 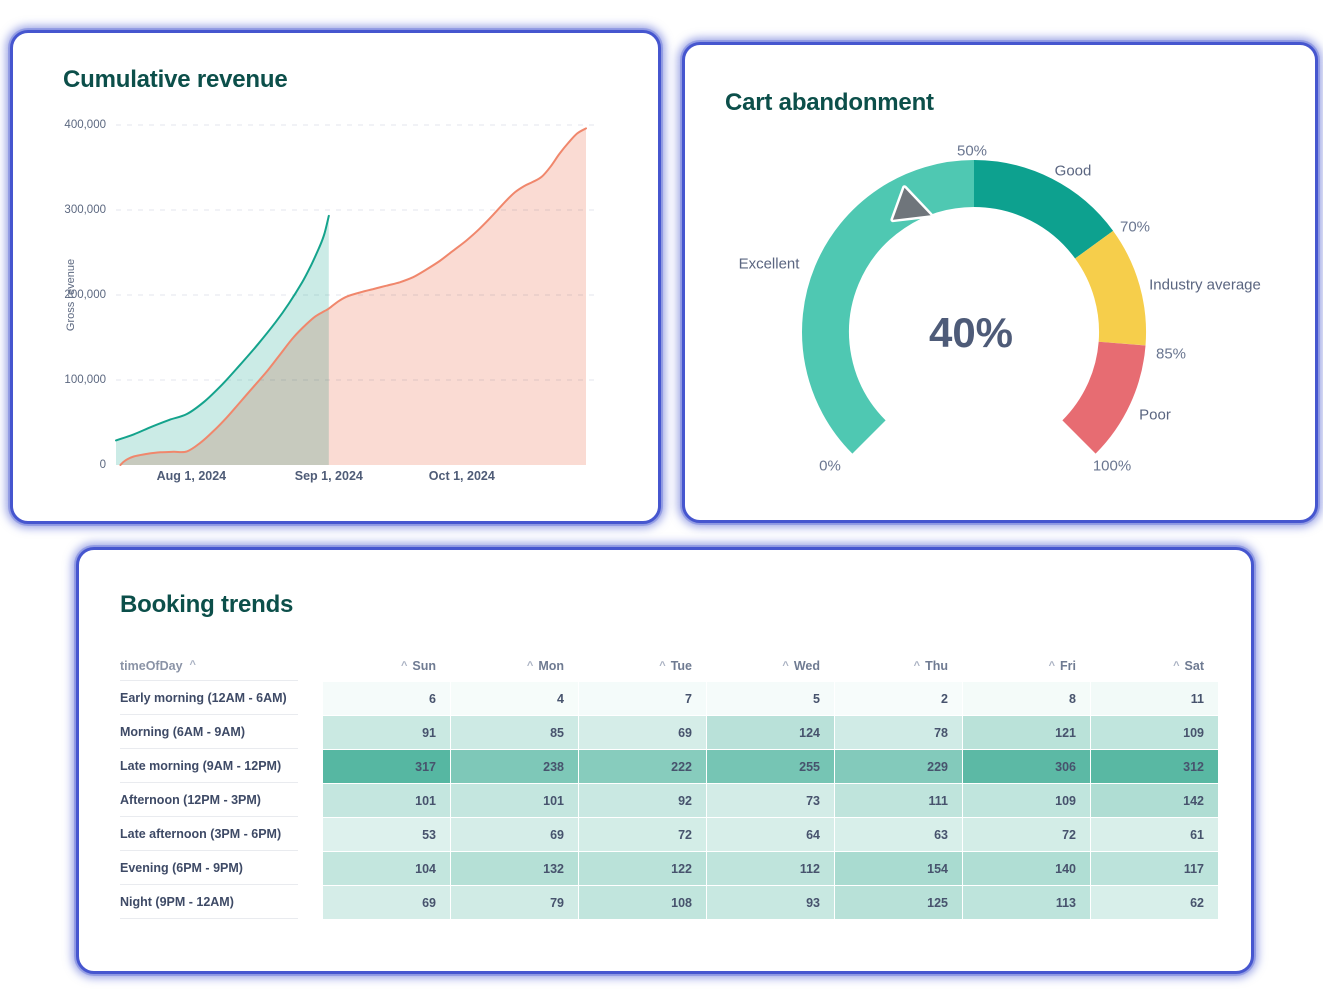 I want to click on gauge-card-title: Cart abandonment, so click(x=829, y=102).